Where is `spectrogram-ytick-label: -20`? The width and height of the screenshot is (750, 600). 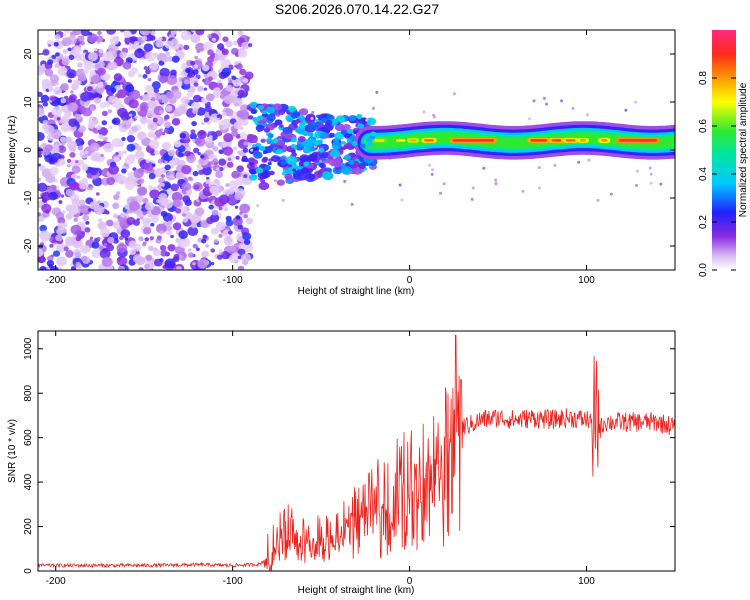 spectrogram-ytick-label: -20 is located at coordinates (28, 245).